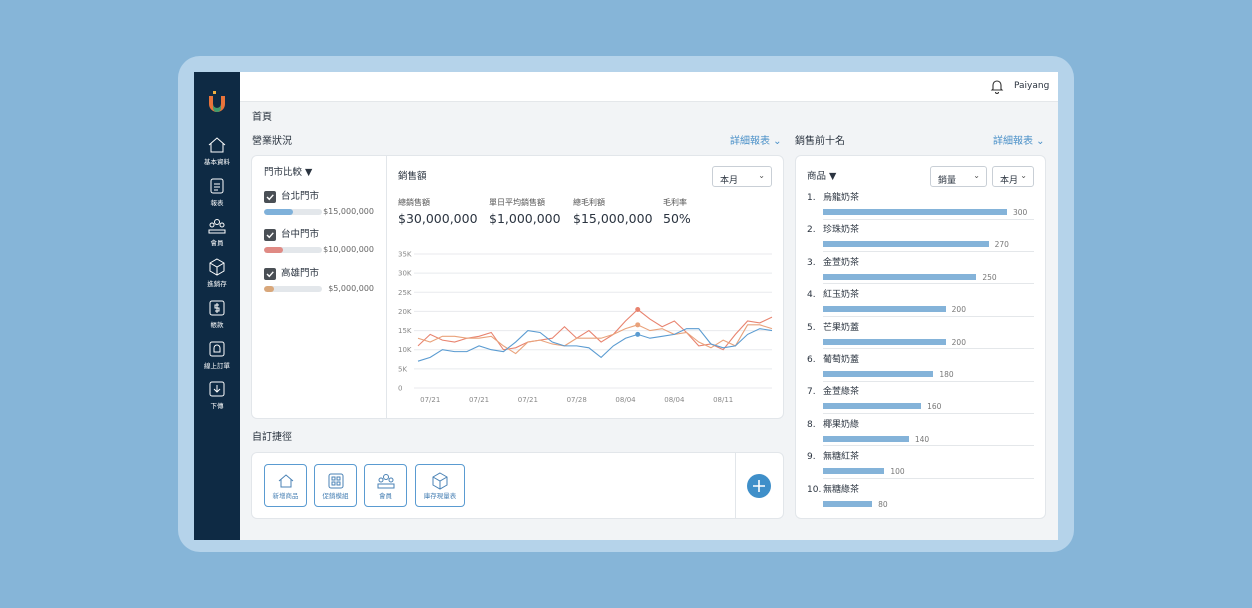 Image resolution: width=1252 pixels, height=608 pixels. Describe the element at coordinates (525, 218) in the screenshot. I see `kpi-value: $1,000,000` at that location.